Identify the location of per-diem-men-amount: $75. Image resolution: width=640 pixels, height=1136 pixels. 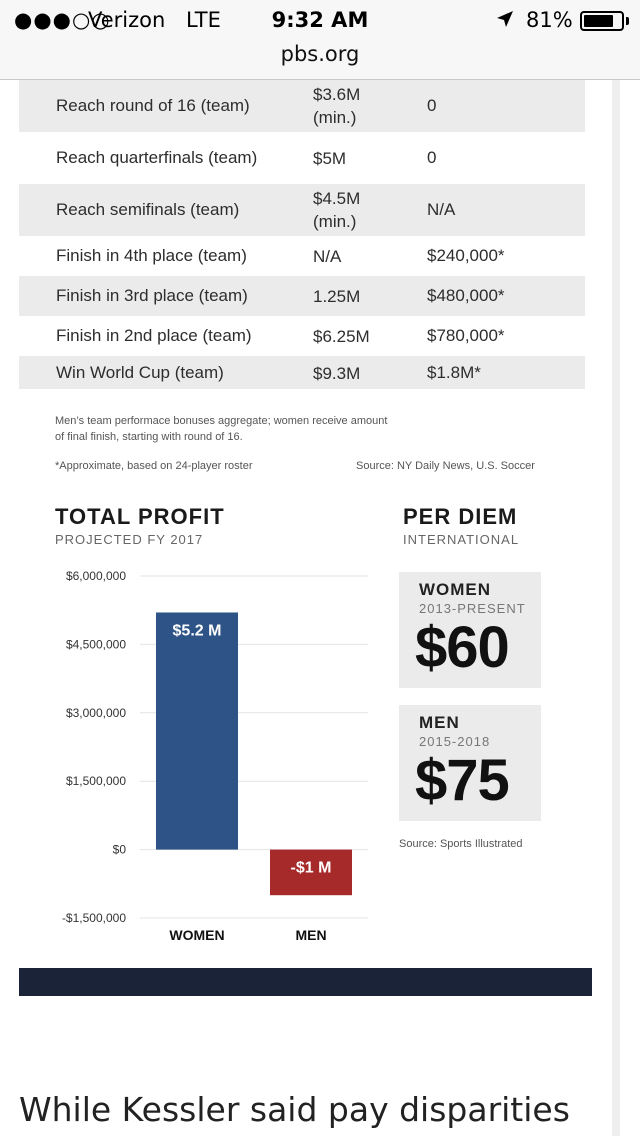
(462, 780).